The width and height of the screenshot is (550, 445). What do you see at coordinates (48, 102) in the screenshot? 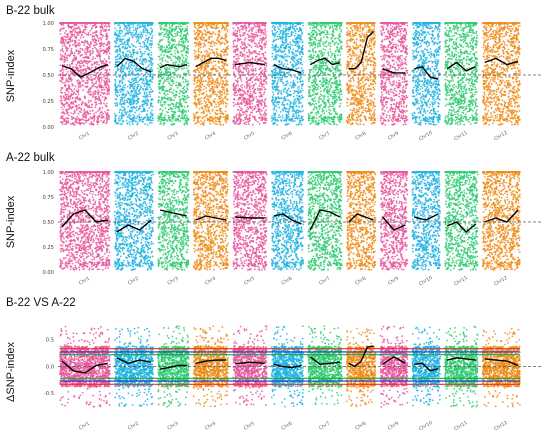
I see `y-tick-label: 0.25` at bounding box center [48, 102].